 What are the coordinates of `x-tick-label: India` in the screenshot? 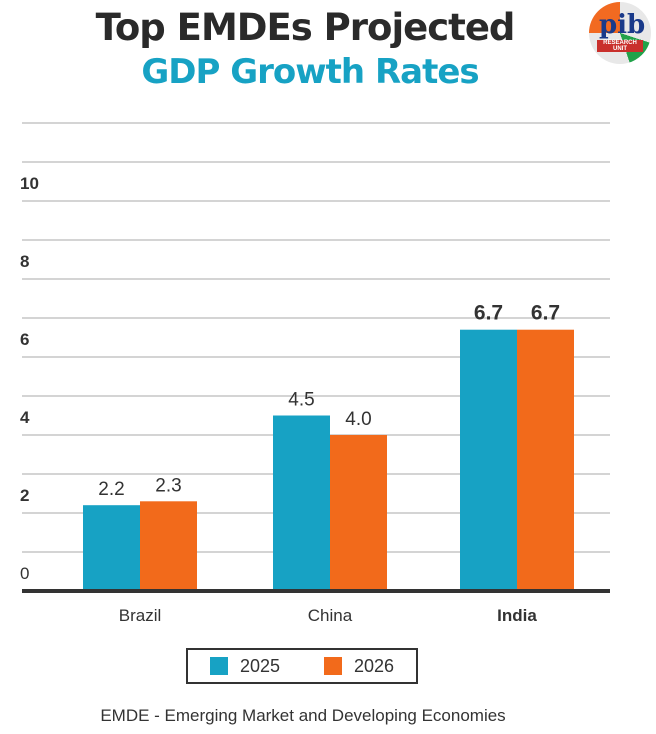 It's located at (517, 615).